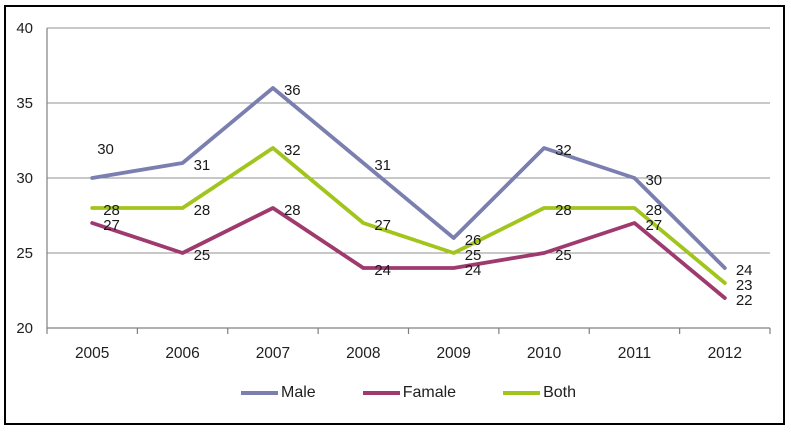  What do you see at coordinates (725, 353) in the screenshot?
I see `x-axis-label: 2012` at bounding box center [725, 353].